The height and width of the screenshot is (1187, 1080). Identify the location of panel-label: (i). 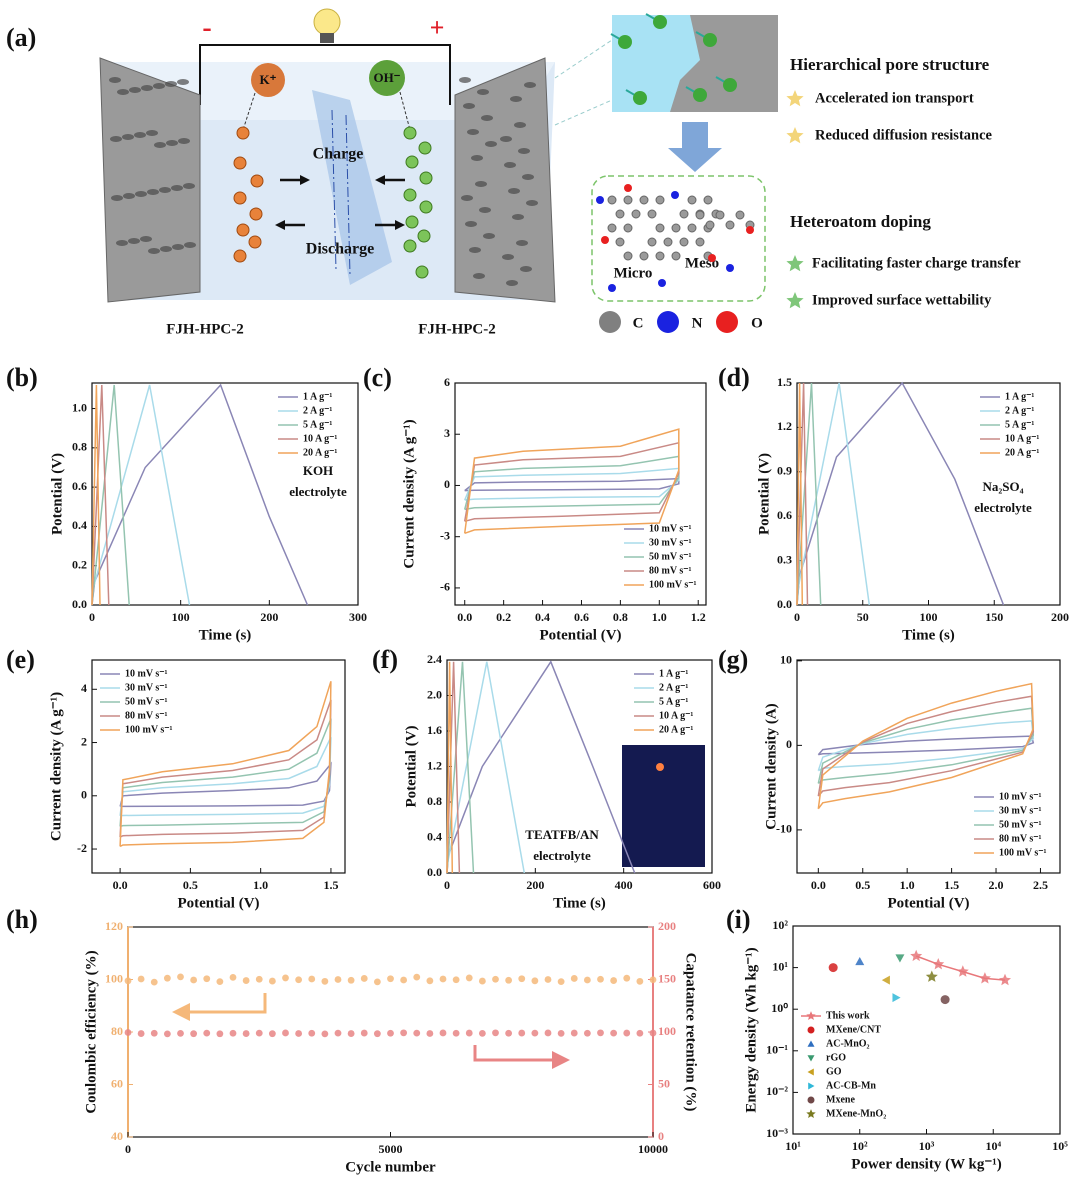
(738, 919).